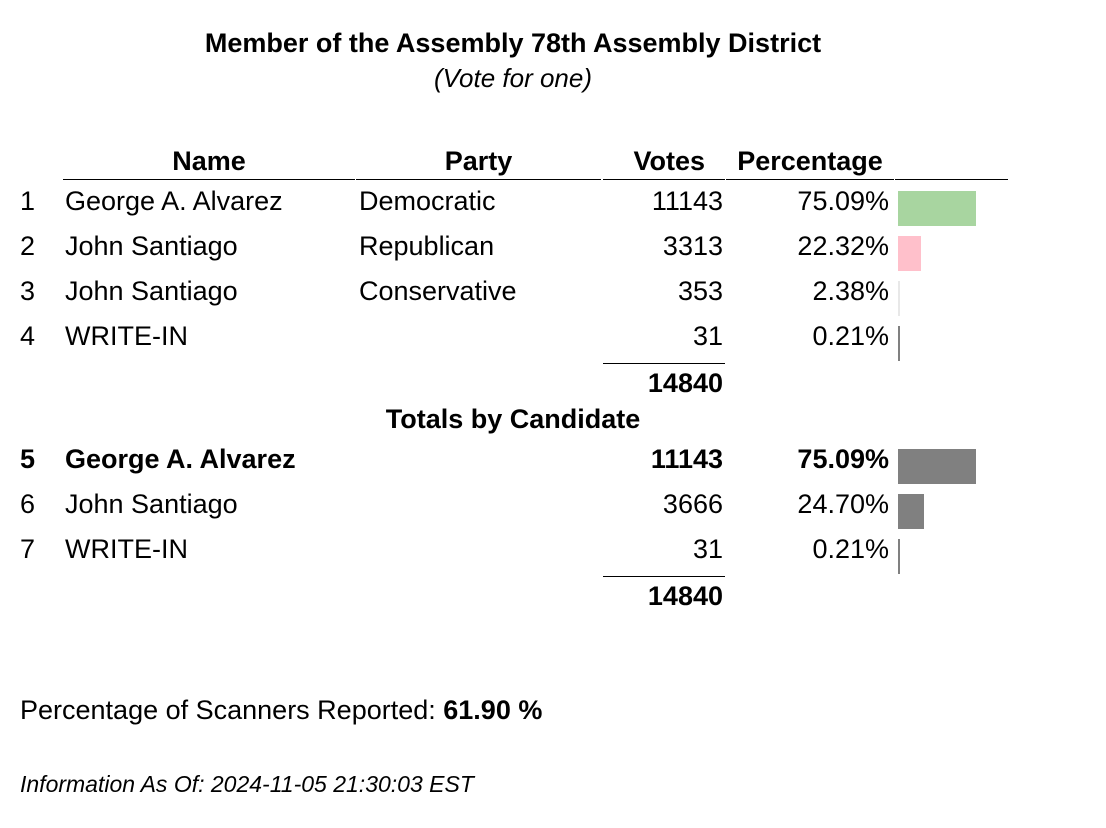 The height and width of the screenshot is (828, 1106). I want to click on scanners-label: Percentage of Scanners Reported:, so click(232, 710).